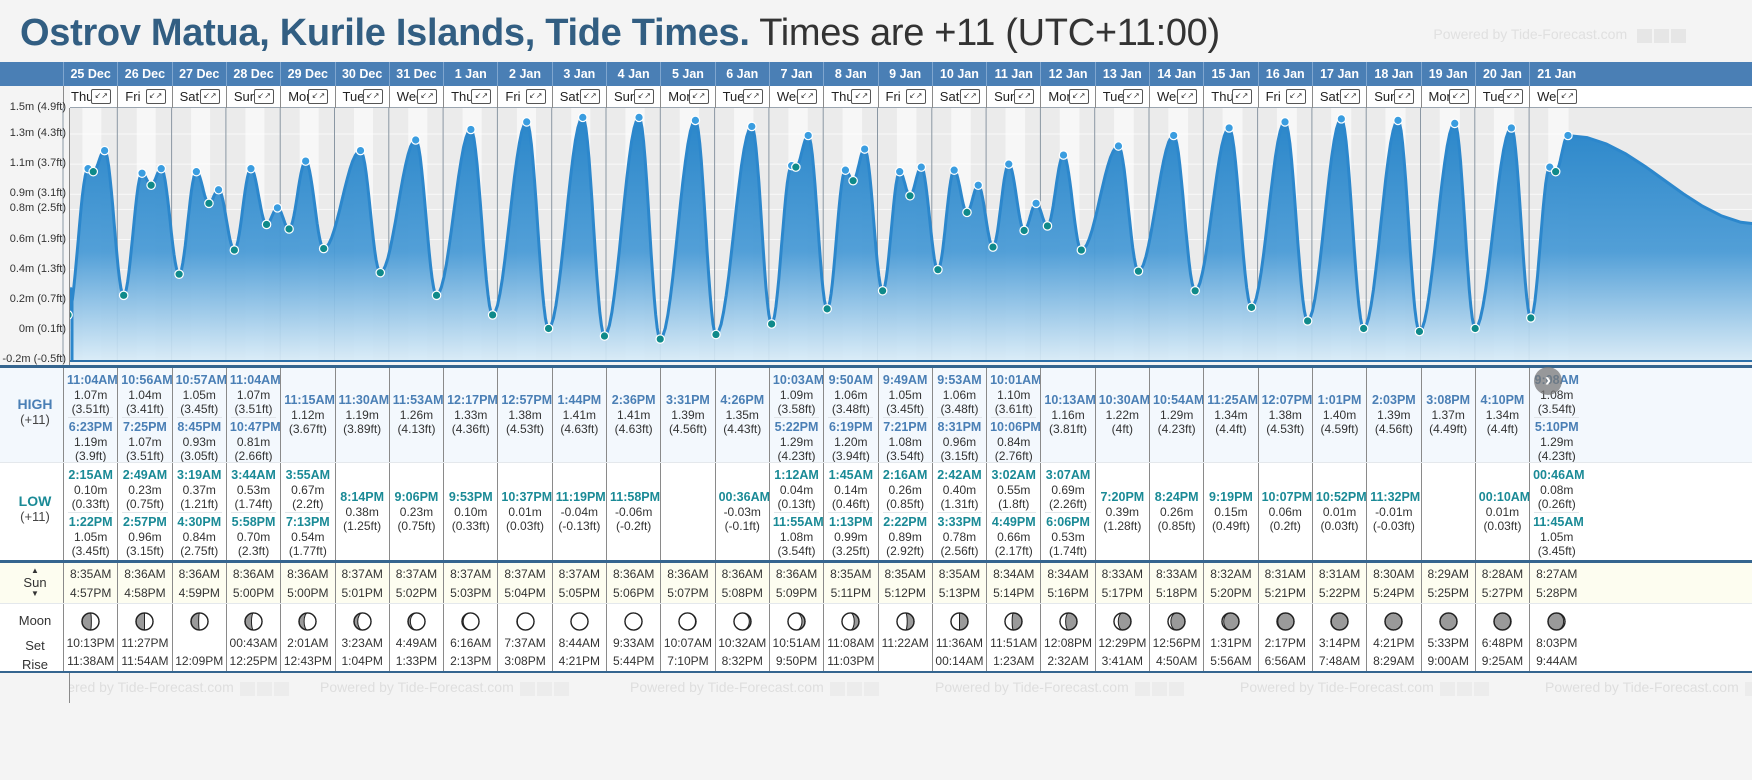 This screenshot has height=780, width=1752. I want to click on next-days-button: ›, so click(1548, 381).